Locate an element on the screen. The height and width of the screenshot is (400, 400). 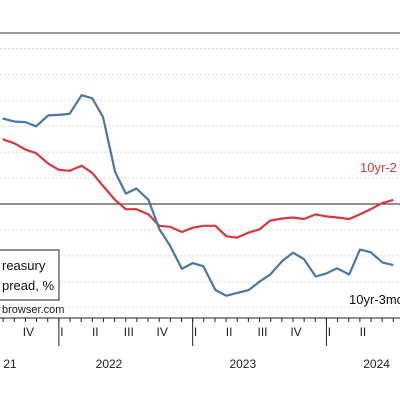
x-year-label: 2024 is located at coordinates (376, 364).